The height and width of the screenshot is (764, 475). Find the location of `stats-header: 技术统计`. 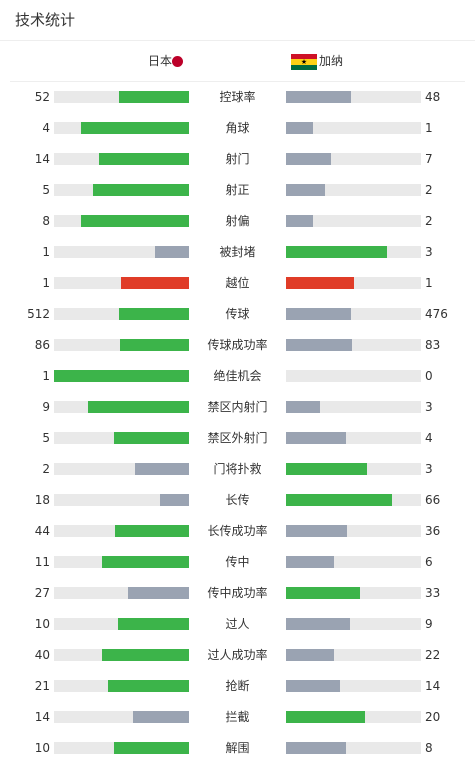

stats-header: 技术统计 is located at coordinates (237, 20).